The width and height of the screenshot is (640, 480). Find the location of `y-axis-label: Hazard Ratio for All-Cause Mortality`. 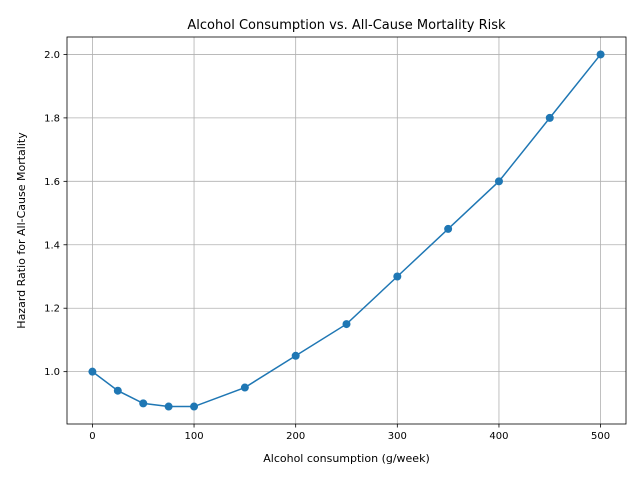

y-axis-label: Hazard Ratio for All-Cause Mortality is located at coordinates (21, 230).